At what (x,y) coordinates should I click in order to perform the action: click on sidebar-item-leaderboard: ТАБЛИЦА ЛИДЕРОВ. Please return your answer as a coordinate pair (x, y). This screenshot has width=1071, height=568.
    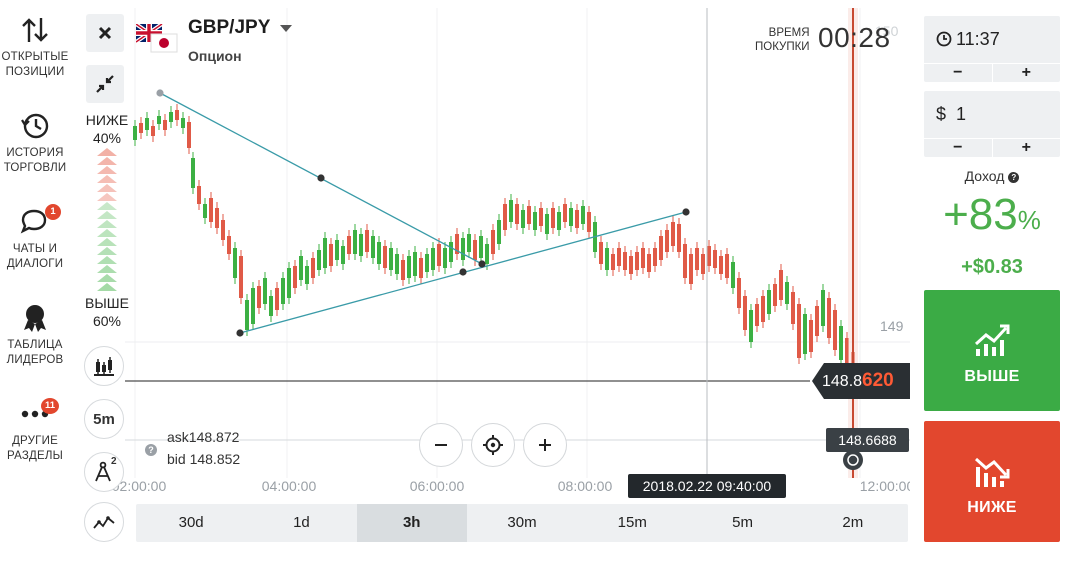
    Looking at the image, I should click on (35, 335).